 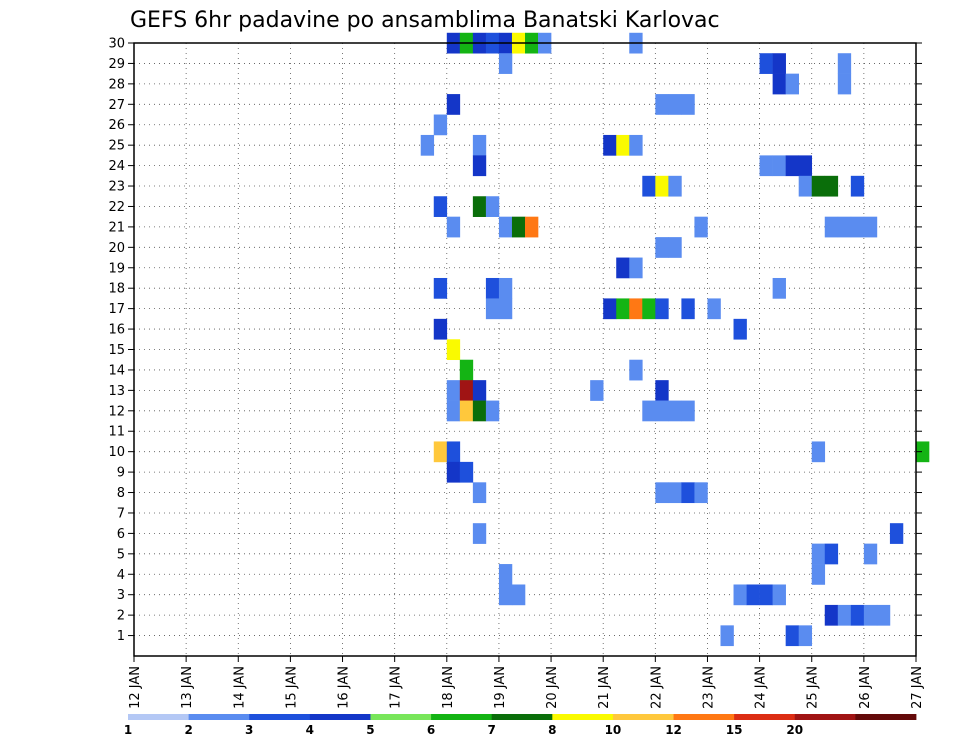 What do you see at coordinates (121, 595) in the screenshot?
I see `y-tick-label: 3` at bounding box center [121, 595].